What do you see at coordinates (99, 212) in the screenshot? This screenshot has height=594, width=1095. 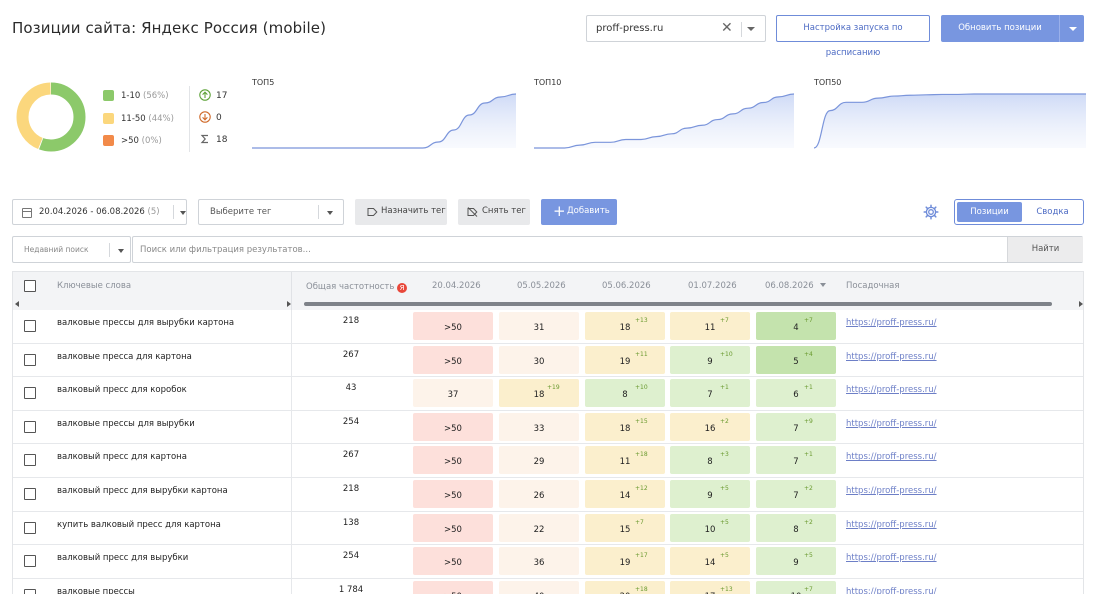 I see `date-range-picker: 20.04.2026 - 06.08.2026 (5)` at bounding box center [99, 212].